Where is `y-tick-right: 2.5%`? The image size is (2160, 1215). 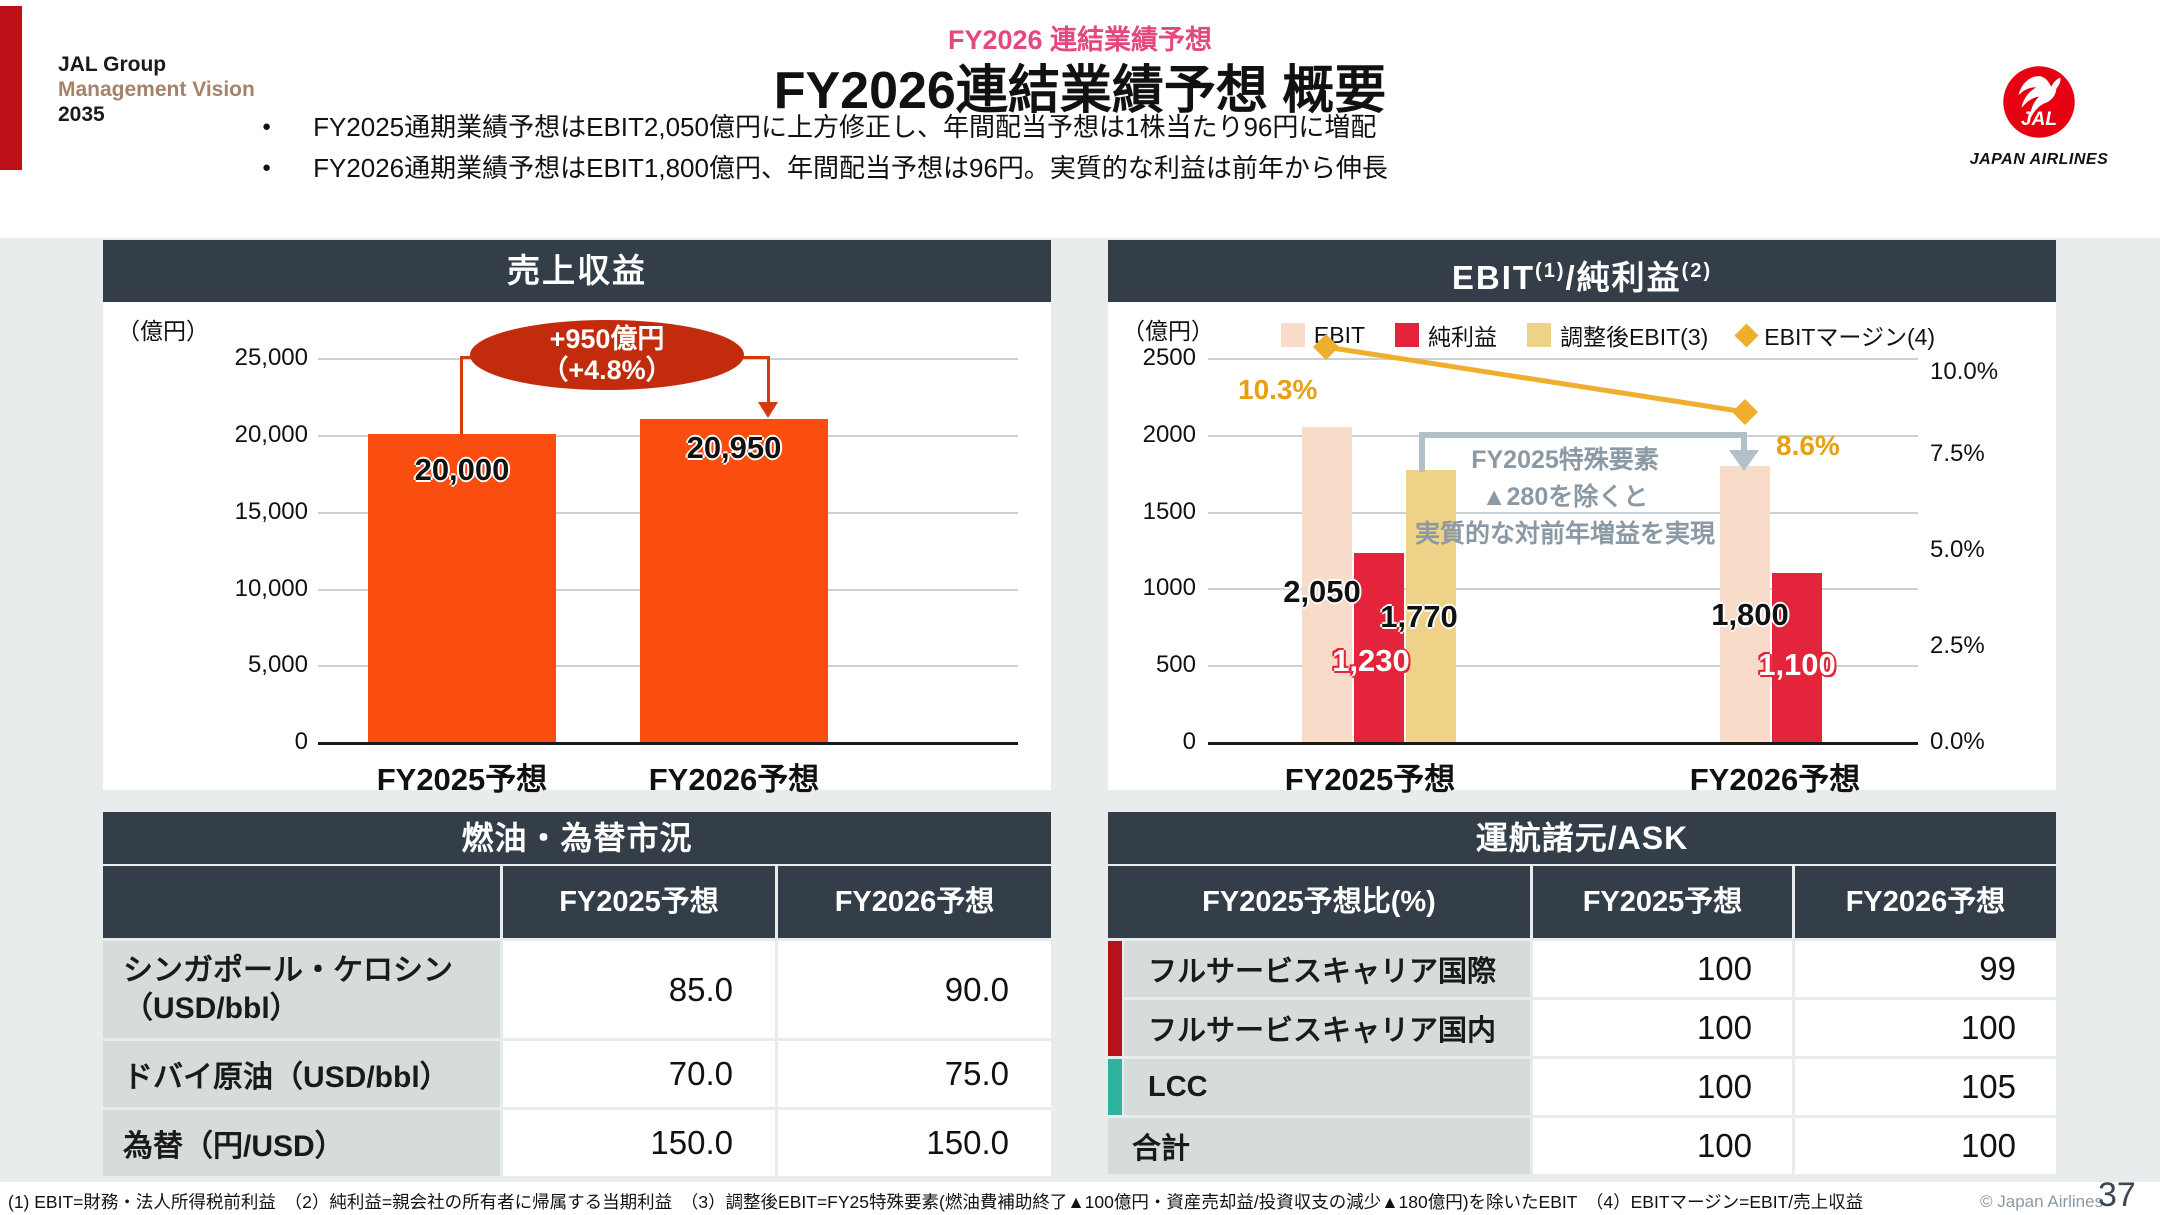
y-tick-right: 2.5% is located at coordinates (1957, 645).